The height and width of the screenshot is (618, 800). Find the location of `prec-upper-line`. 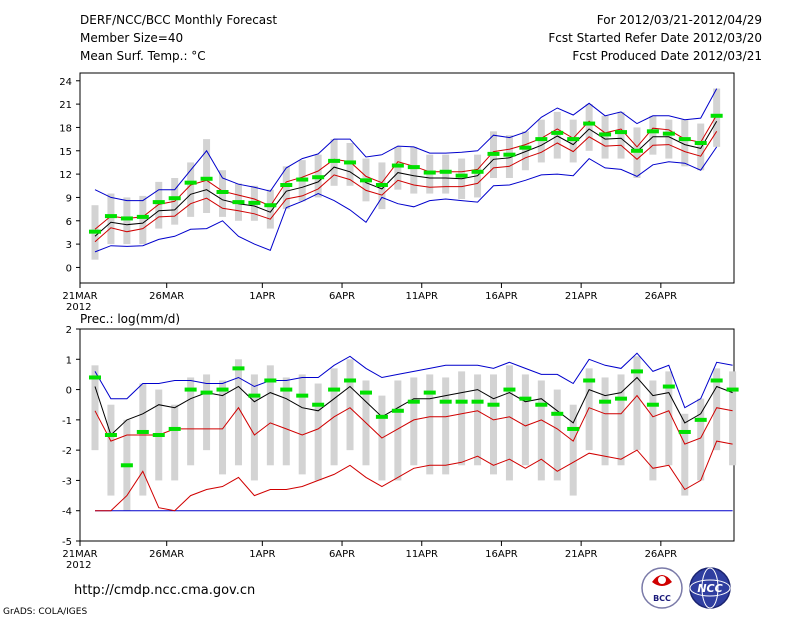

prec-upper-line is located at coordinates (413, 419).